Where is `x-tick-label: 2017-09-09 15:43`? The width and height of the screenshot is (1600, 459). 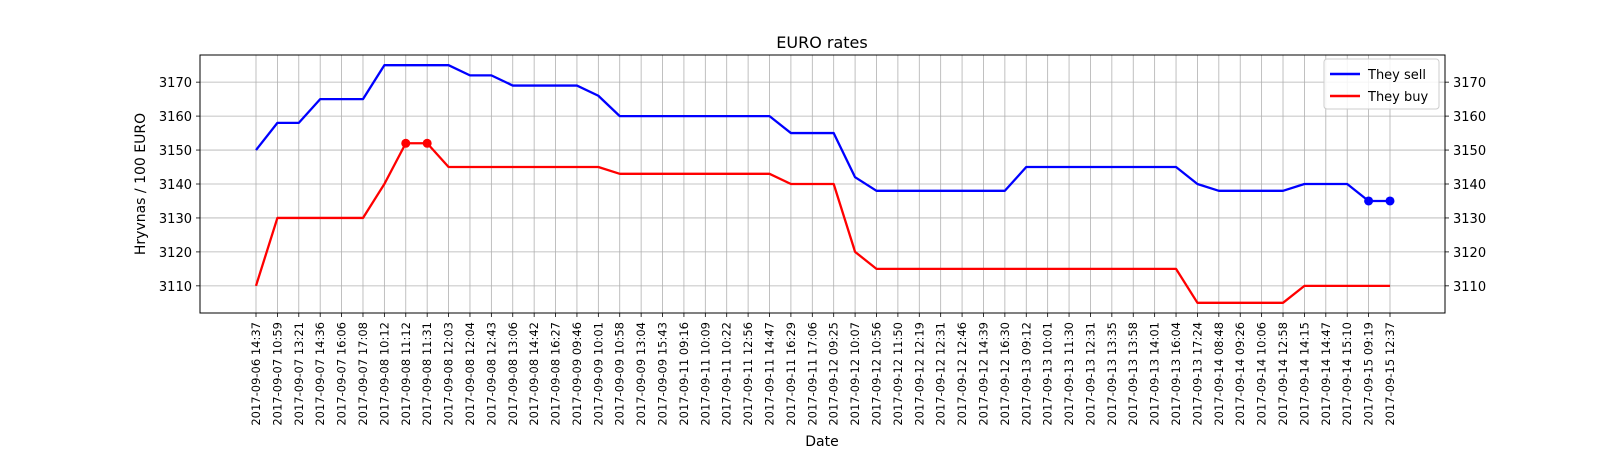
x-tick-label: 2017-09-09 15:43 is located at coordinates (663, 374).